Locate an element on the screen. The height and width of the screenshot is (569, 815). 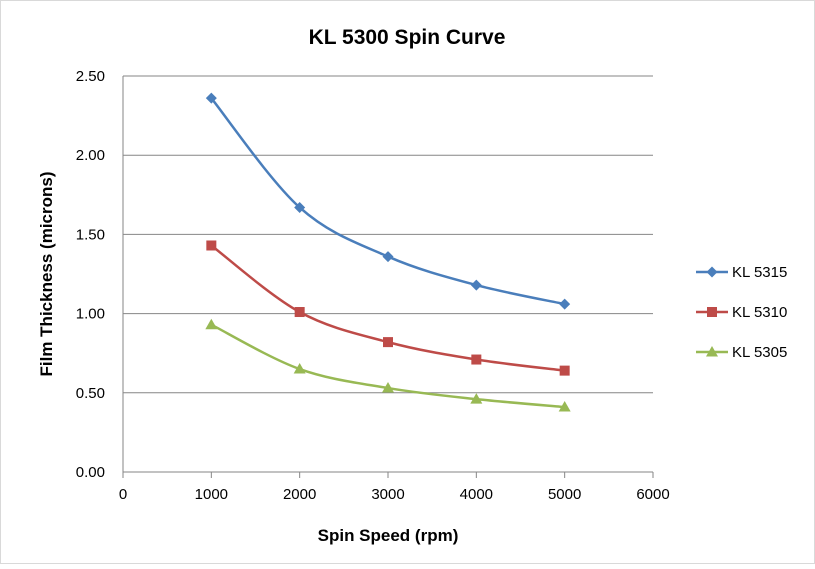
x-tick-label: 0 is located at coordinates (123, 494).